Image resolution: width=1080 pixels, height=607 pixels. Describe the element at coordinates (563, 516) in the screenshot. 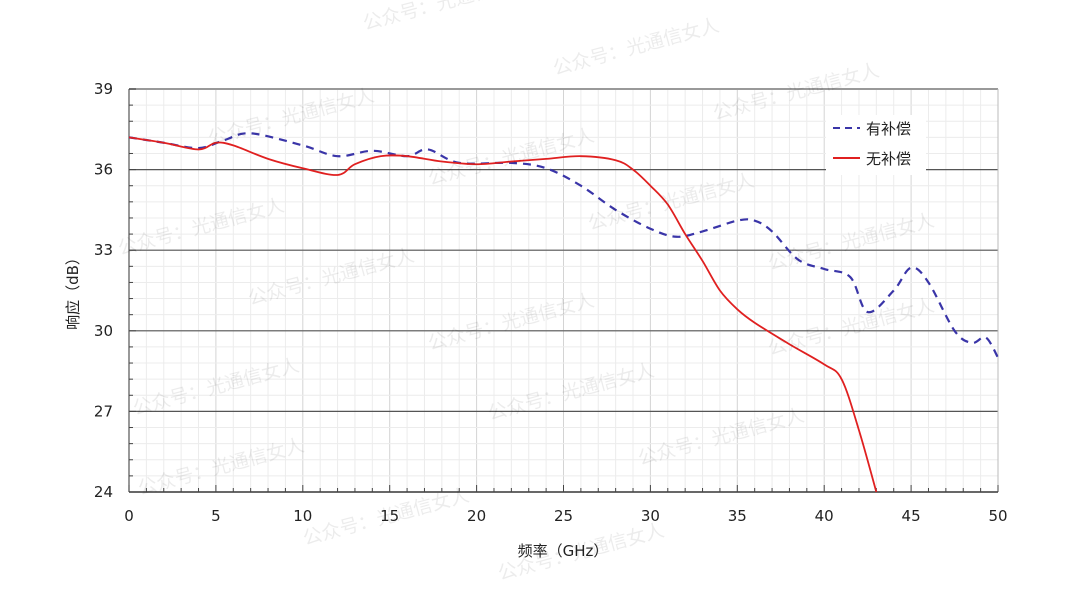

I see `x-tick-label: 25` at that location.